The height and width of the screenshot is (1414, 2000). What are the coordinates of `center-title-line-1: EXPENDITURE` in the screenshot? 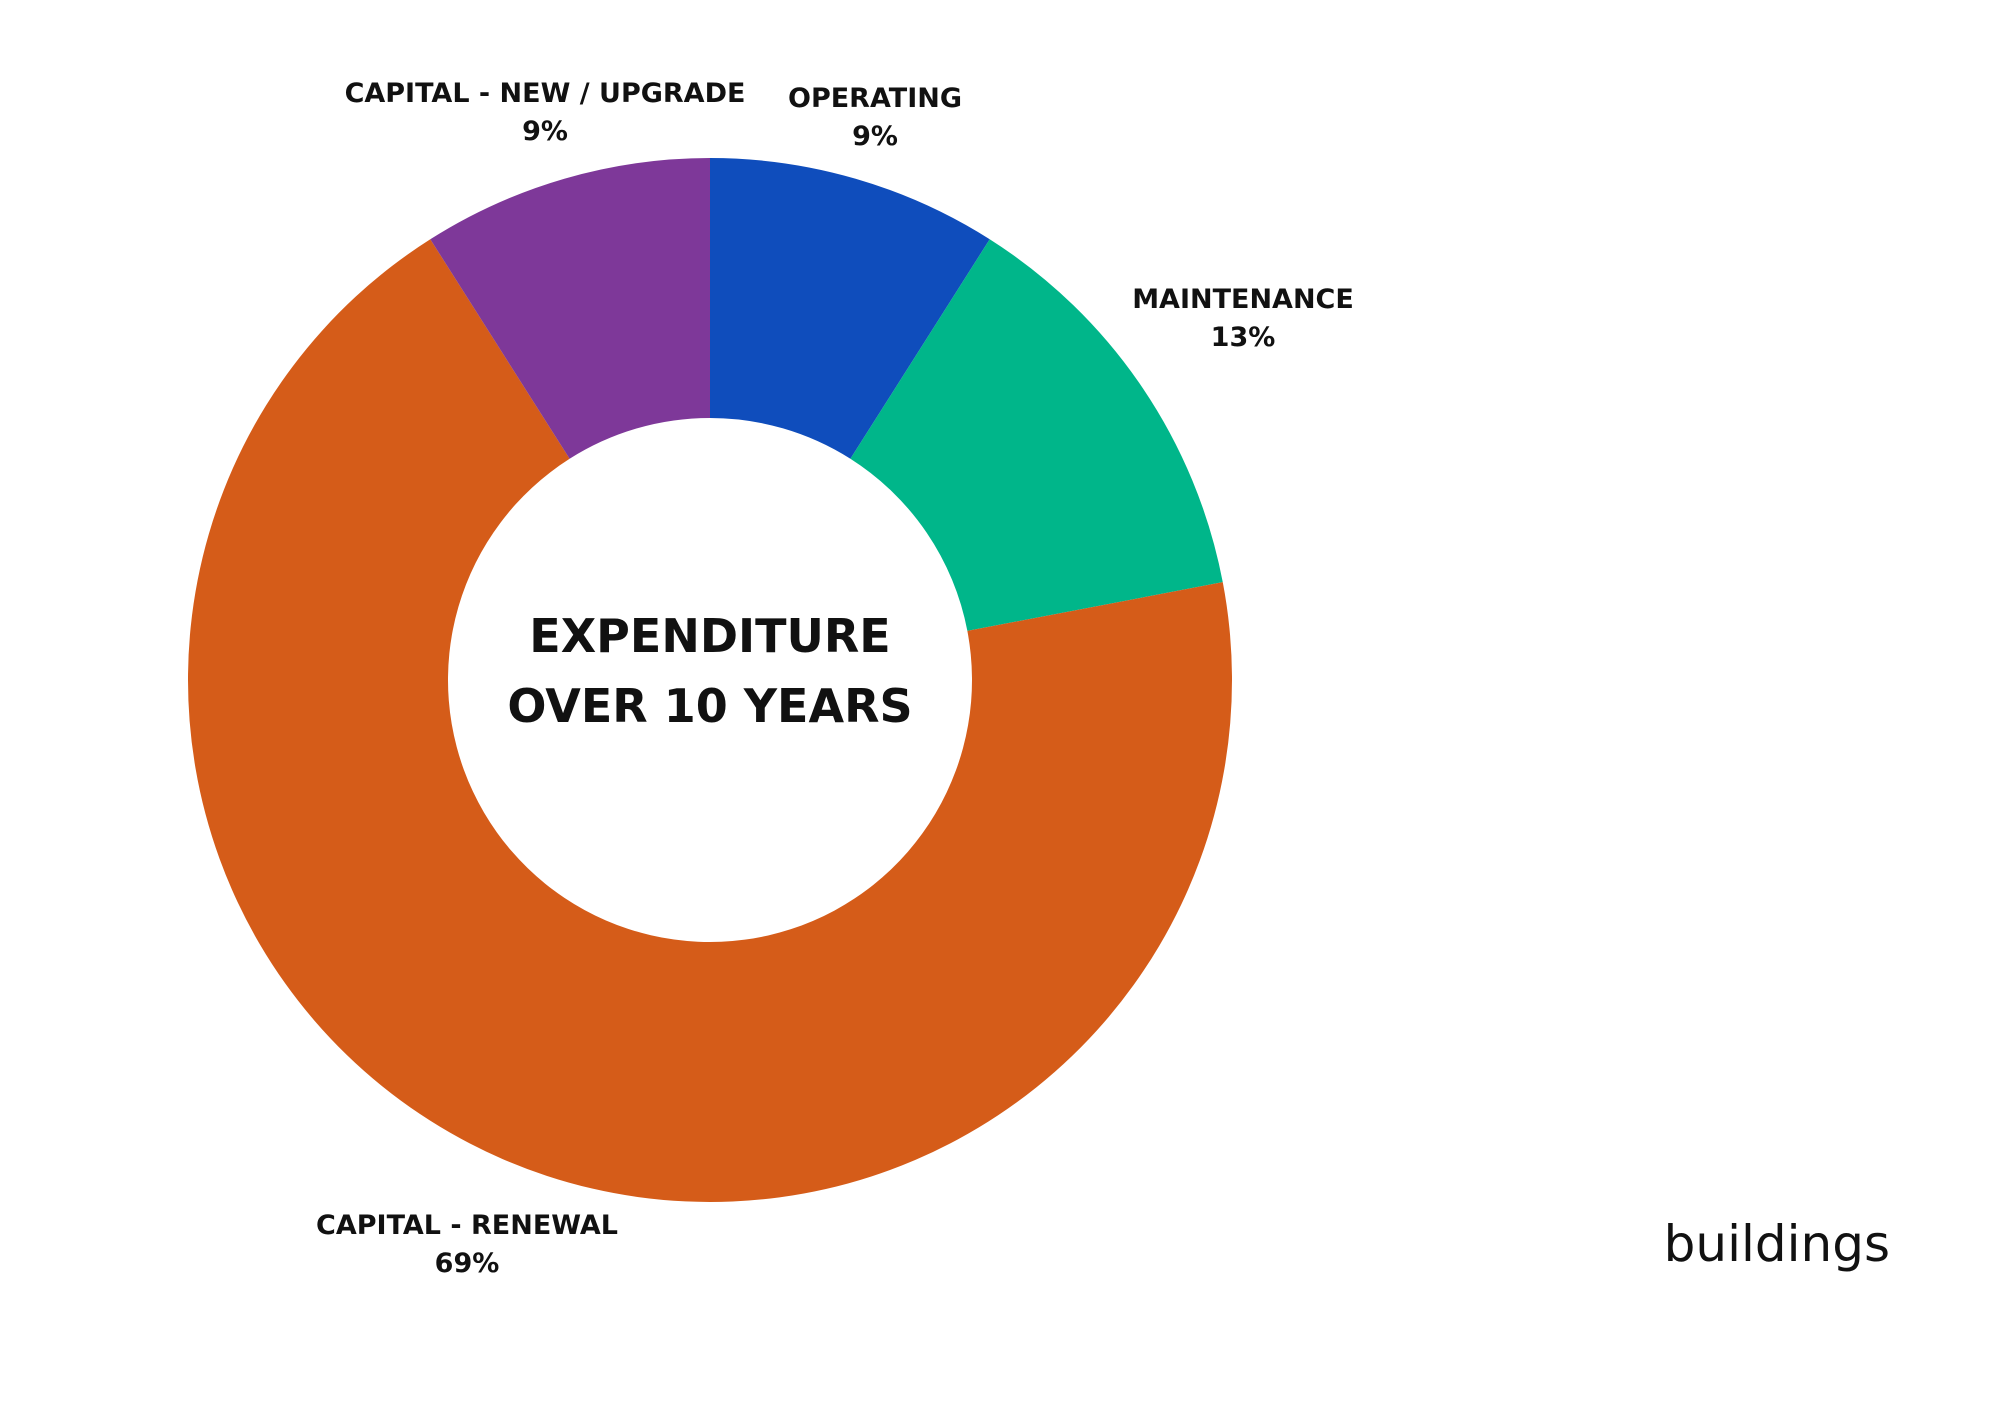 It's located at (709, 636).